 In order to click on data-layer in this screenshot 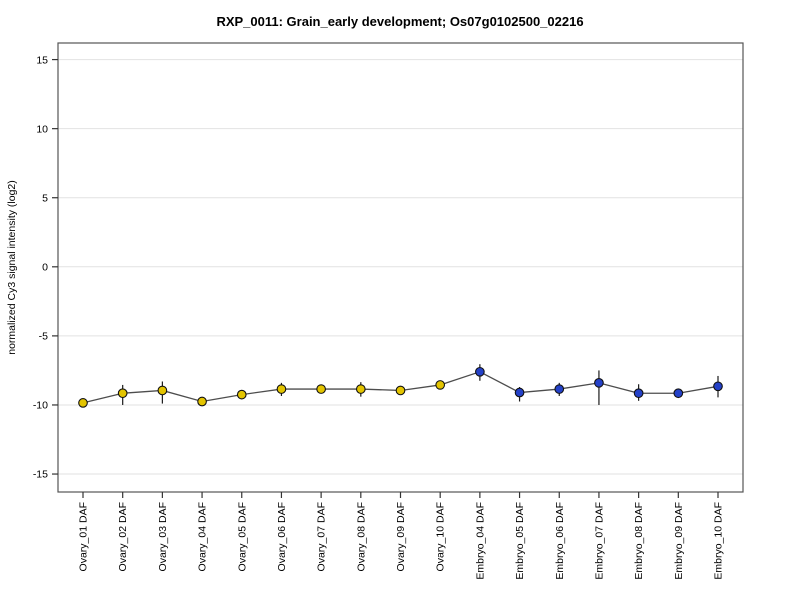, I will do `click(400, 386)`.